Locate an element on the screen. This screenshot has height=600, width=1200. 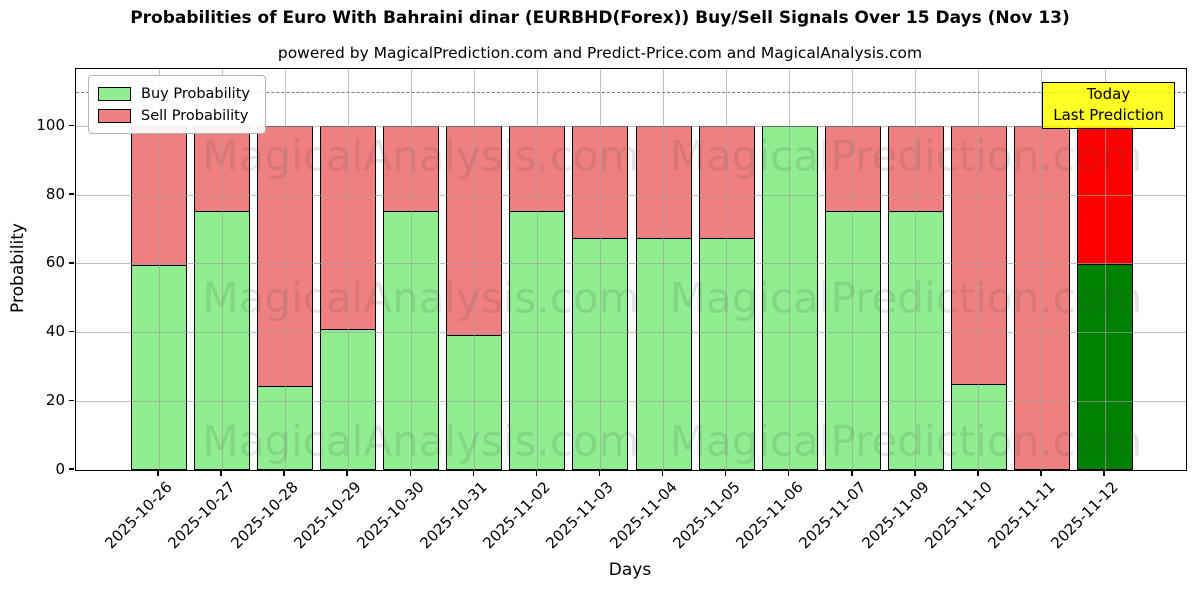
y-tick-label: 100 is located at coordinates (50, 124).